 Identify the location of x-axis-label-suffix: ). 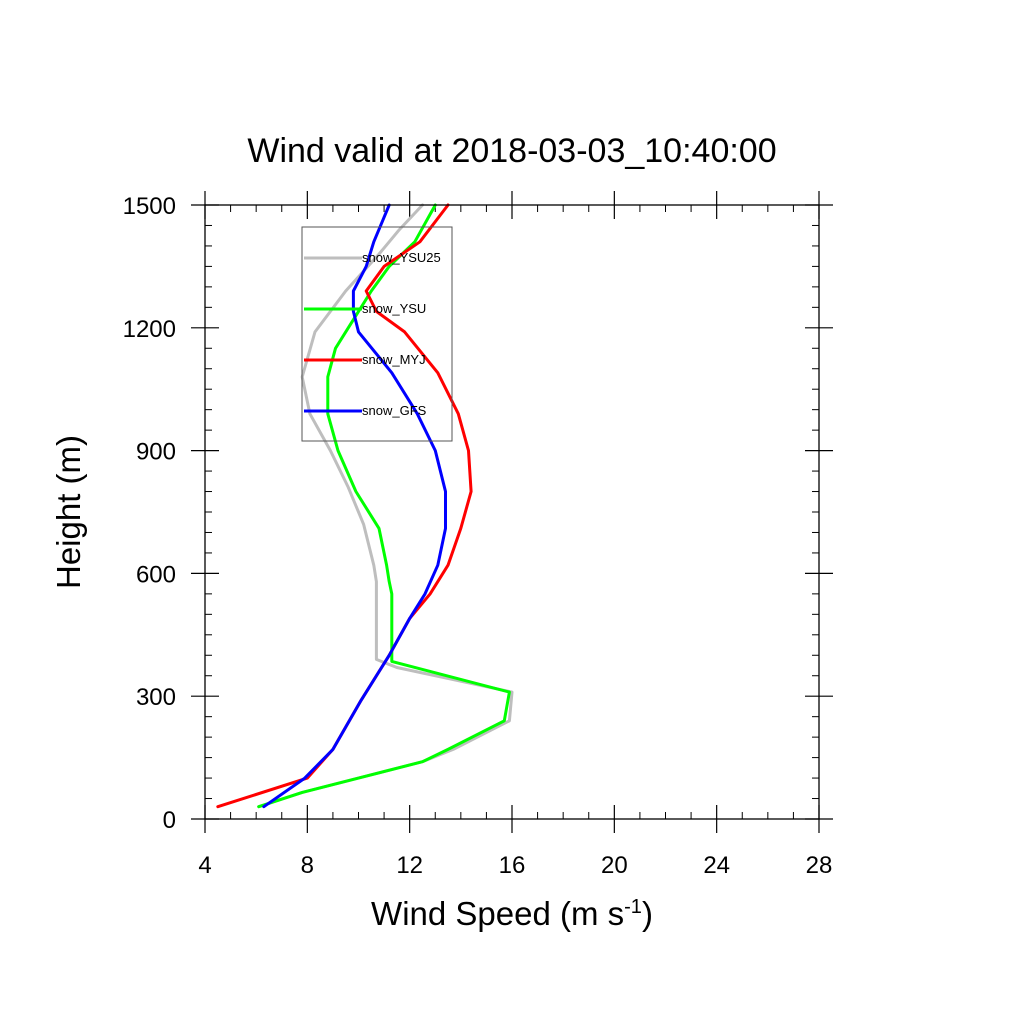
(647, 913).